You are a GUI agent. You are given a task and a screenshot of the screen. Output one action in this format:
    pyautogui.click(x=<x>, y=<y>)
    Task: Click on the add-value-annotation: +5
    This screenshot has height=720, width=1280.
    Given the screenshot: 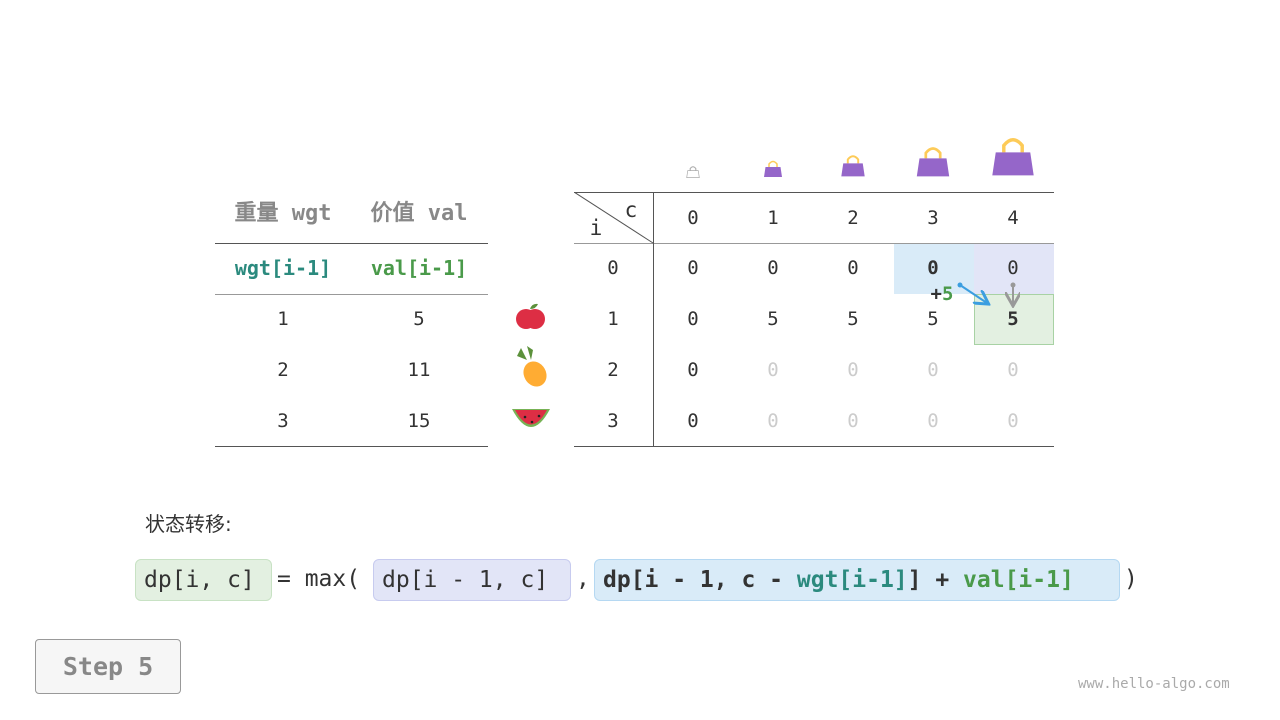 What is the action you would take?
    pyautogui.click(x=942, y=294)
    